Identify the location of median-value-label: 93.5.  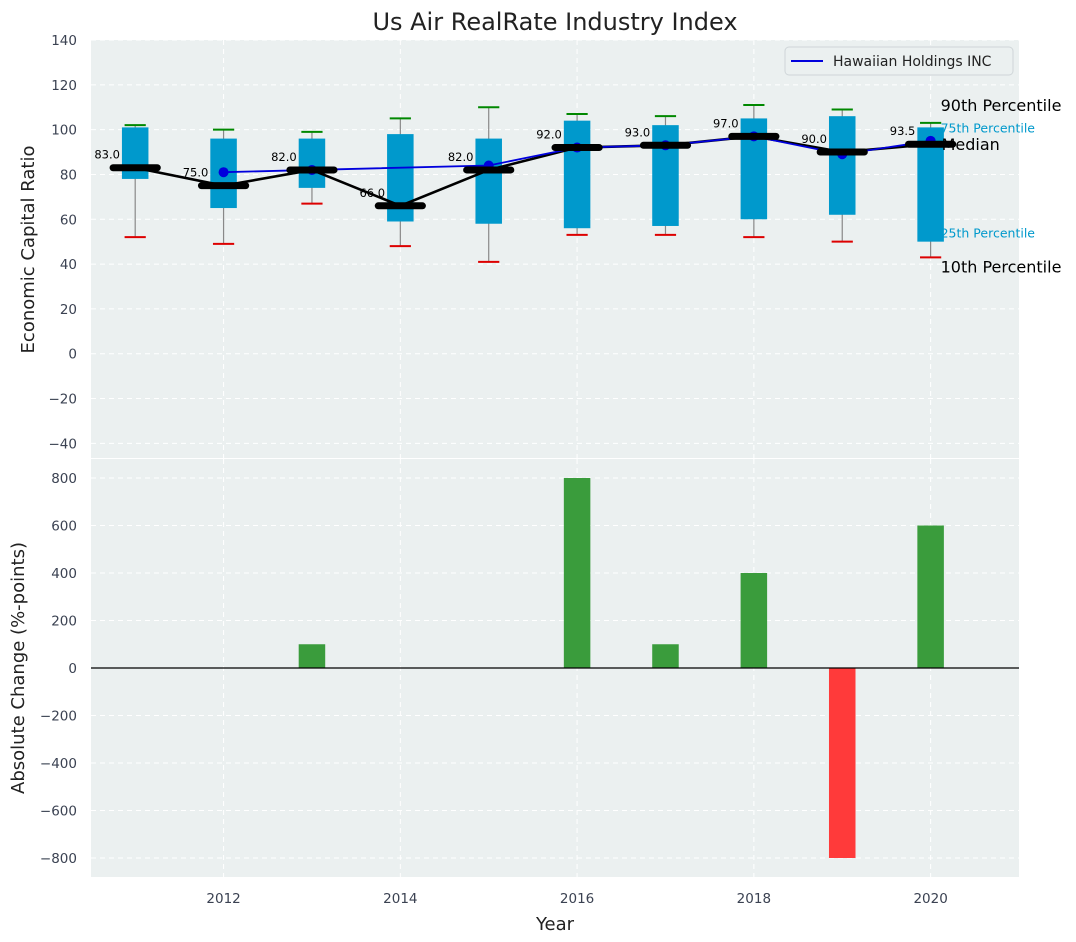
(903, 131).